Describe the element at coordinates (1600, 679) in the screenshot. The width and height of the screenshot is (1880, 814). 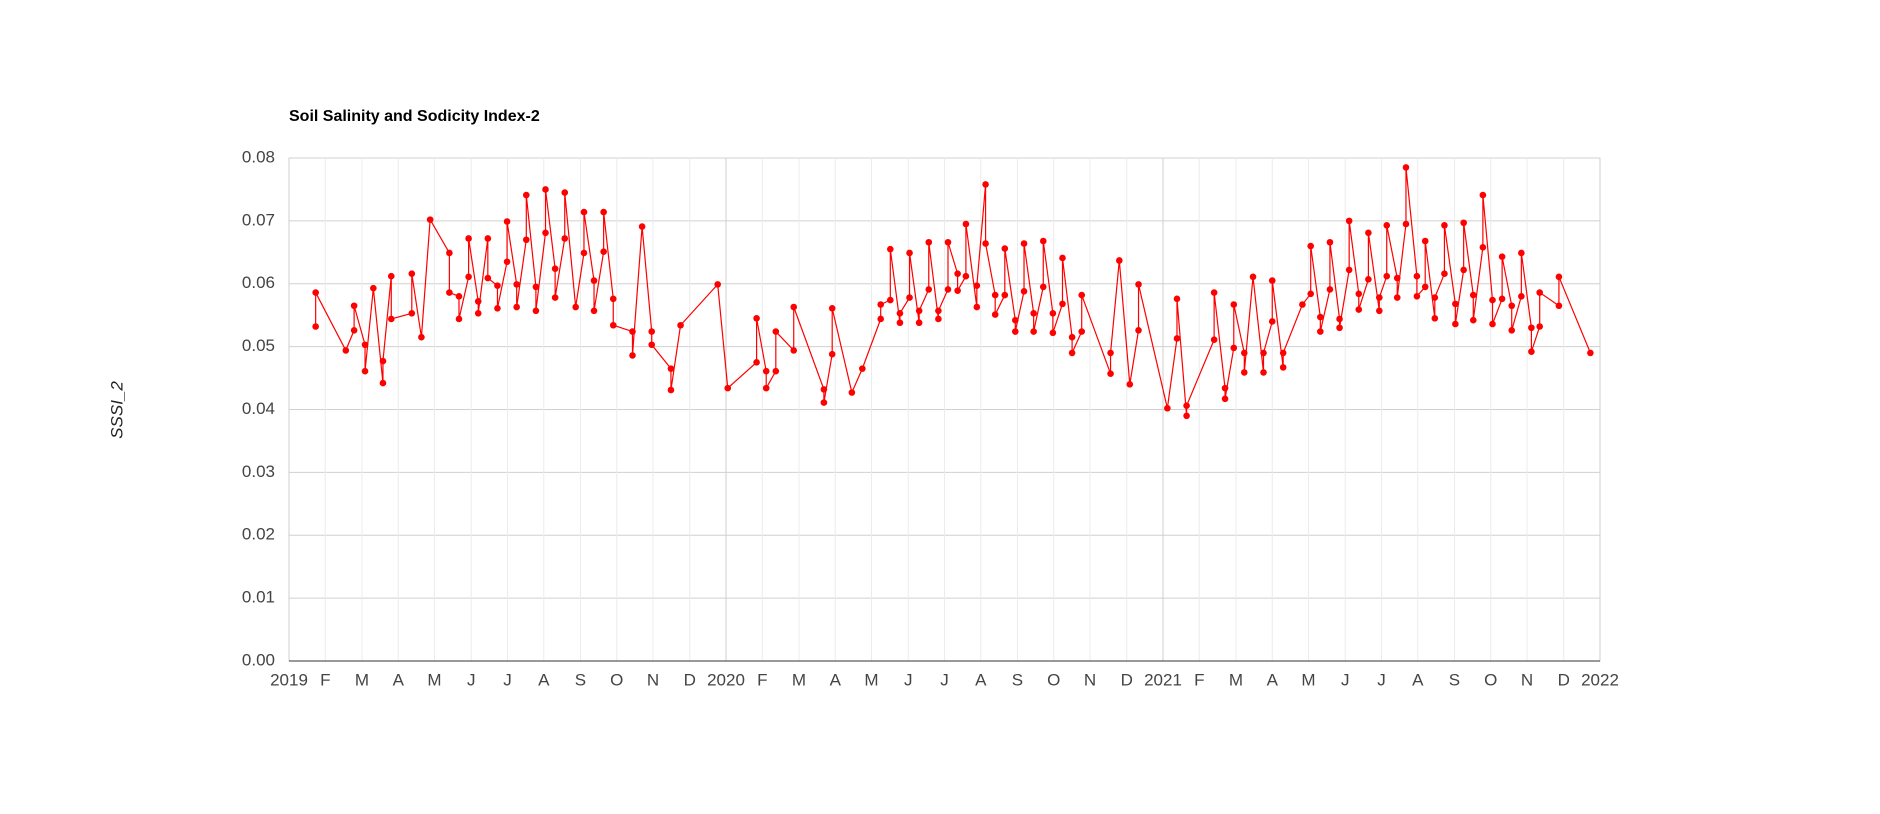
I see `x-tick-label: 2022` at that location.